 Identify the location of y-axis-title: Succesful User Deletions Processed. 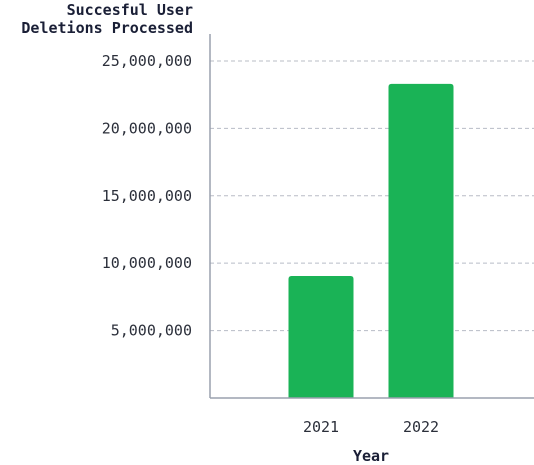
(107, 19).